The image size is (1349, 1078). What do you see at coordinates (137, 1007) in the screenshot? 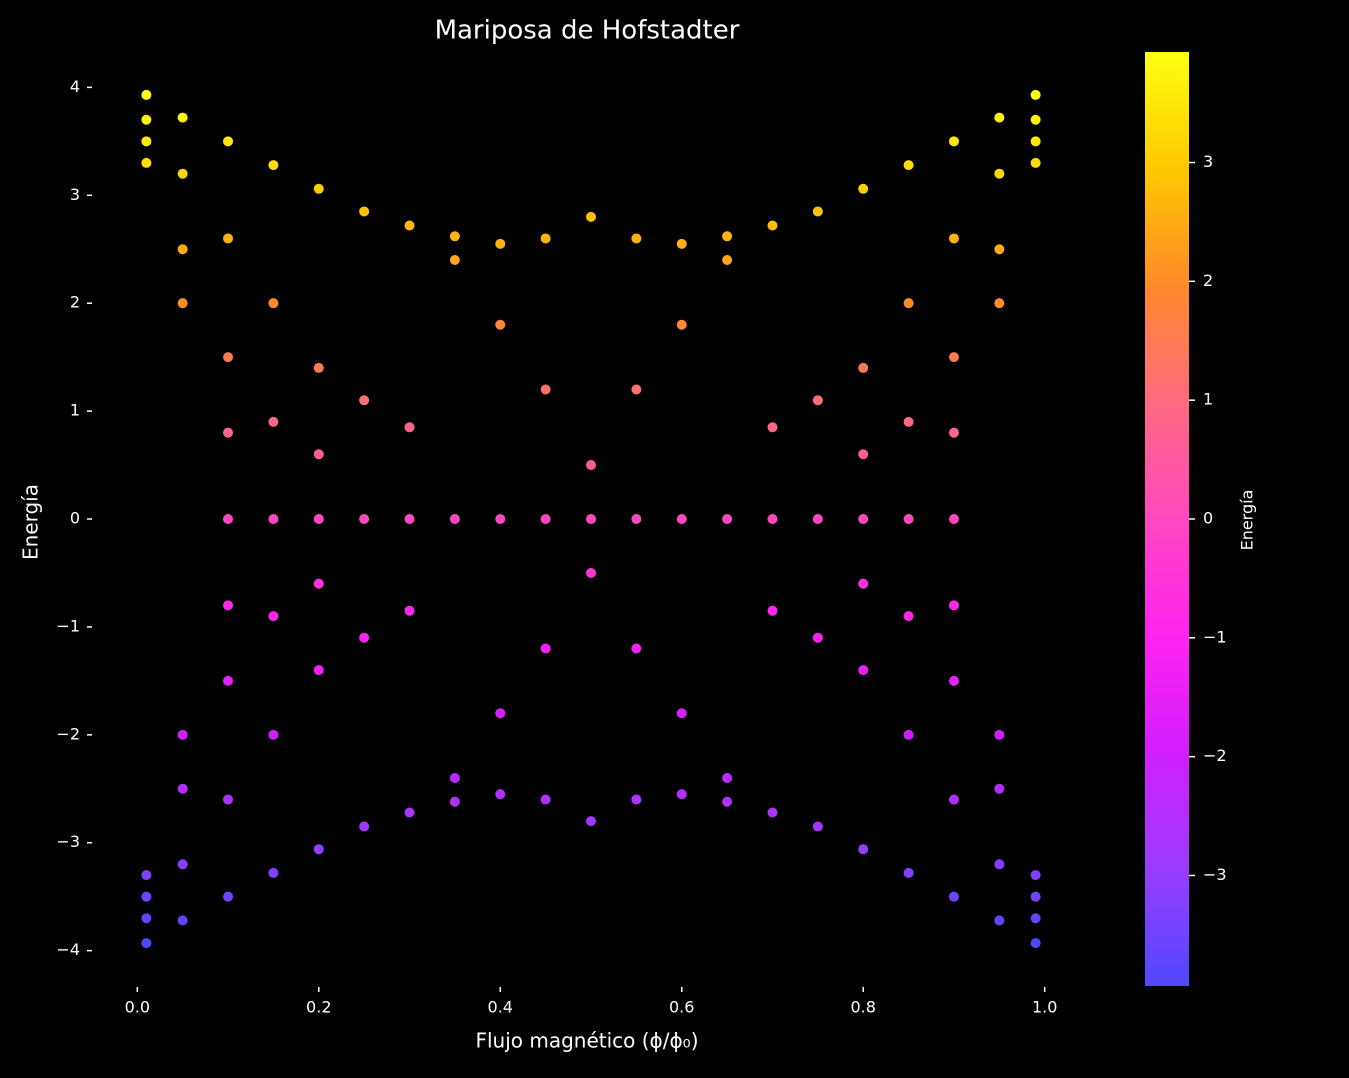
I see `x-tick-label: 0.0` at bounding box center [137, 1007].